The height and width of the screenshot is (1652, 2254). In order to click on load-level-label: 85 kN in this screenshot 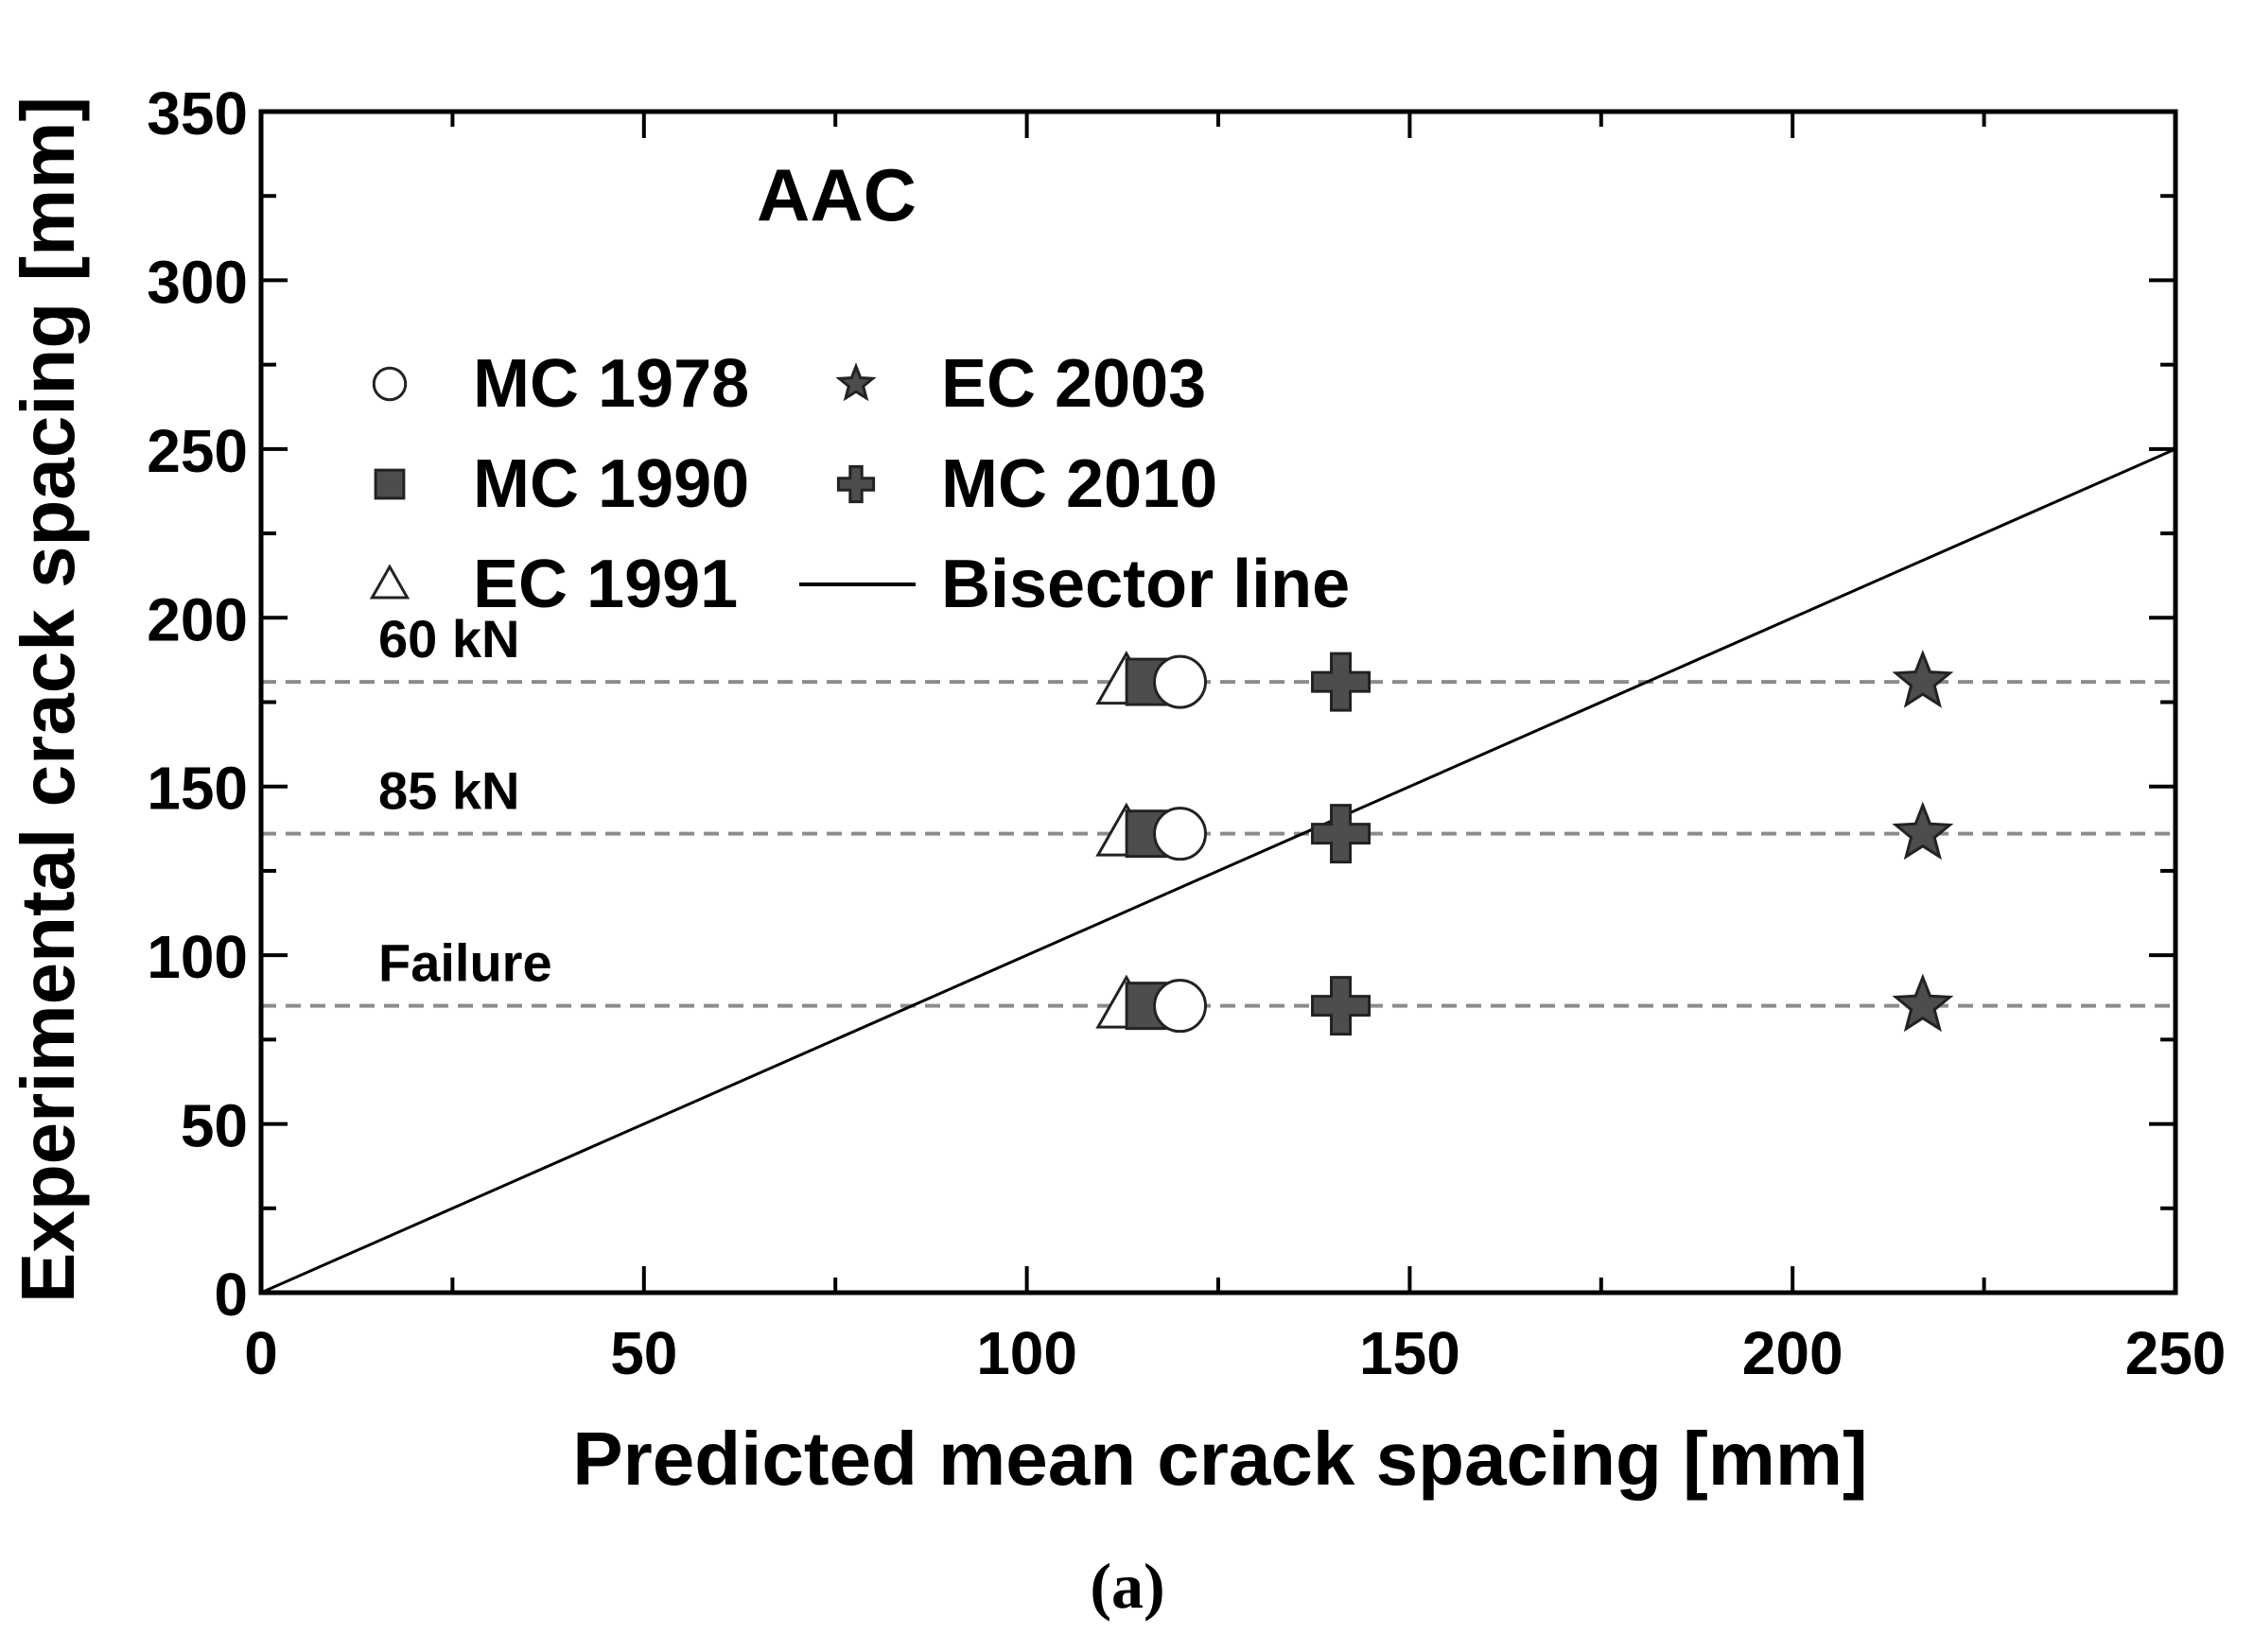, I will do `click(449, 791)`.